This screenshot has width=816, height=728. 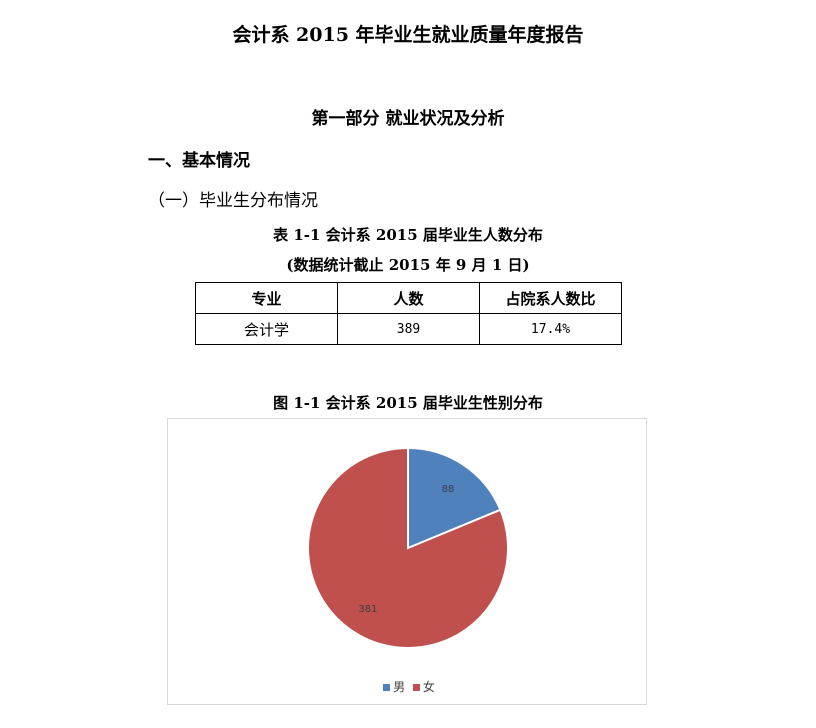 I want to click on header-major: 专业, so click(x=266, y=298).